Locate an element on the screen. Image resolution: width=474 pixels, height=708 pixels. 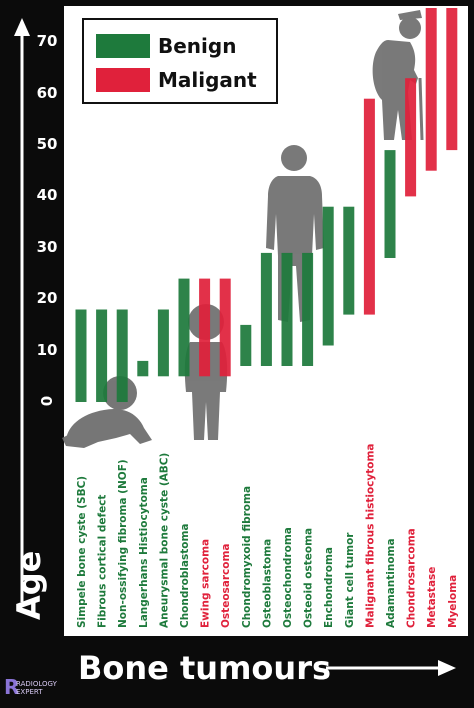
y-tick-label: 70 is located at coordinates (47, 41).